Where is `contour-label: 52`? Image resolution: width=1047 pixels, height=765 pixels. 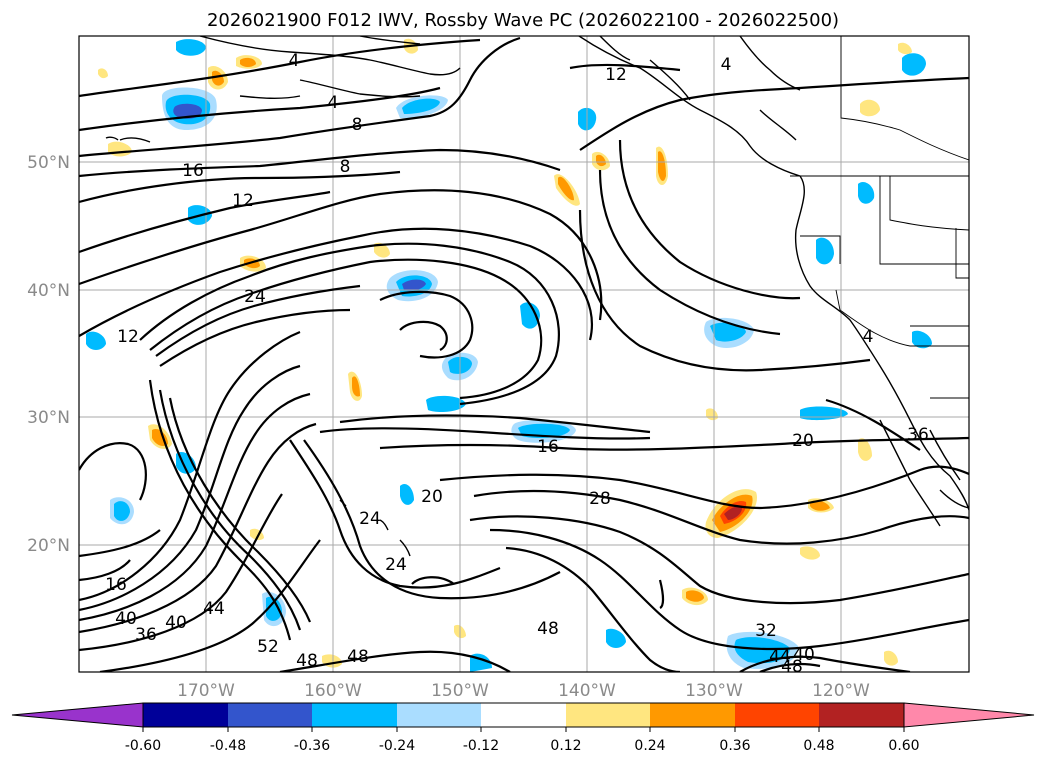
contour-label: 52 is located at coordinates (268, 647).